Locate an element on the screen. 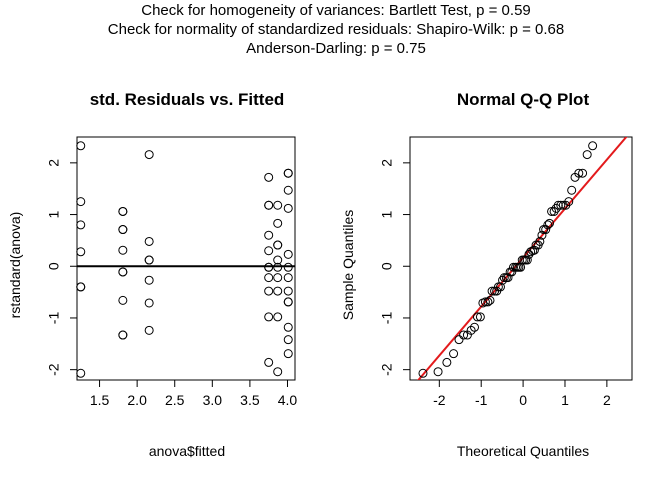  qq-x-tick-label: 0 is located at coordinates (523, 400).